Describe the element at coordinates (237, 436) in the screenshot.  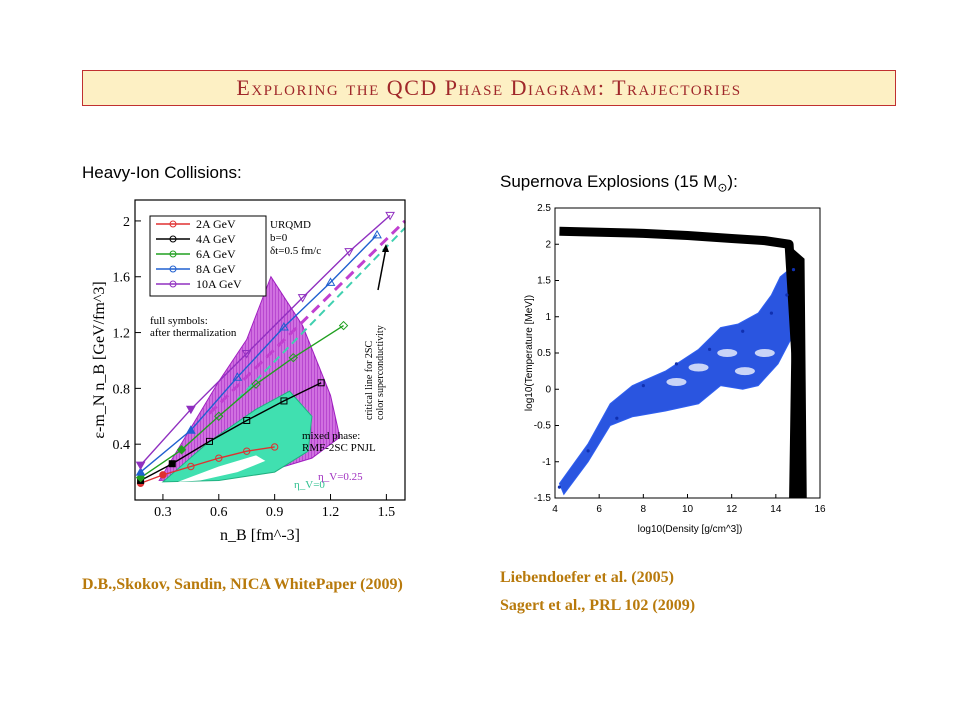
I see `eta-zero-region` at that location.